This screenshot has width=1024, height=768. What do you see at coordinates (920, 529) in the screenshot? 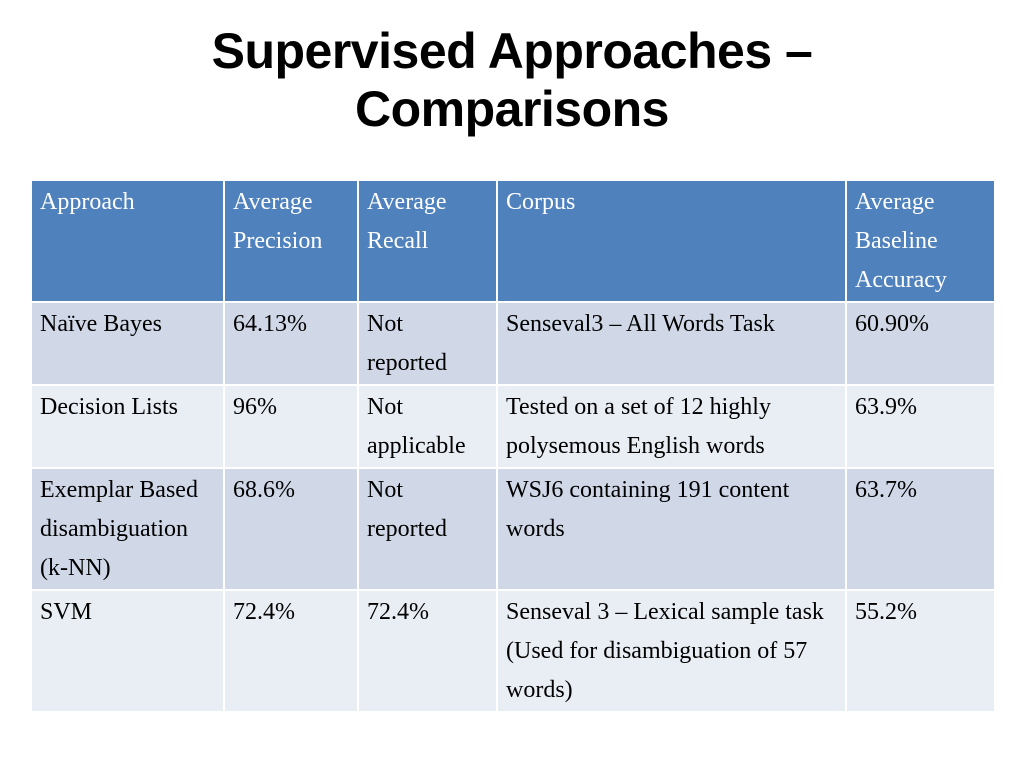
I see `cell-baseline-accuracy: 63.7%` at bounding box center [920, 529].